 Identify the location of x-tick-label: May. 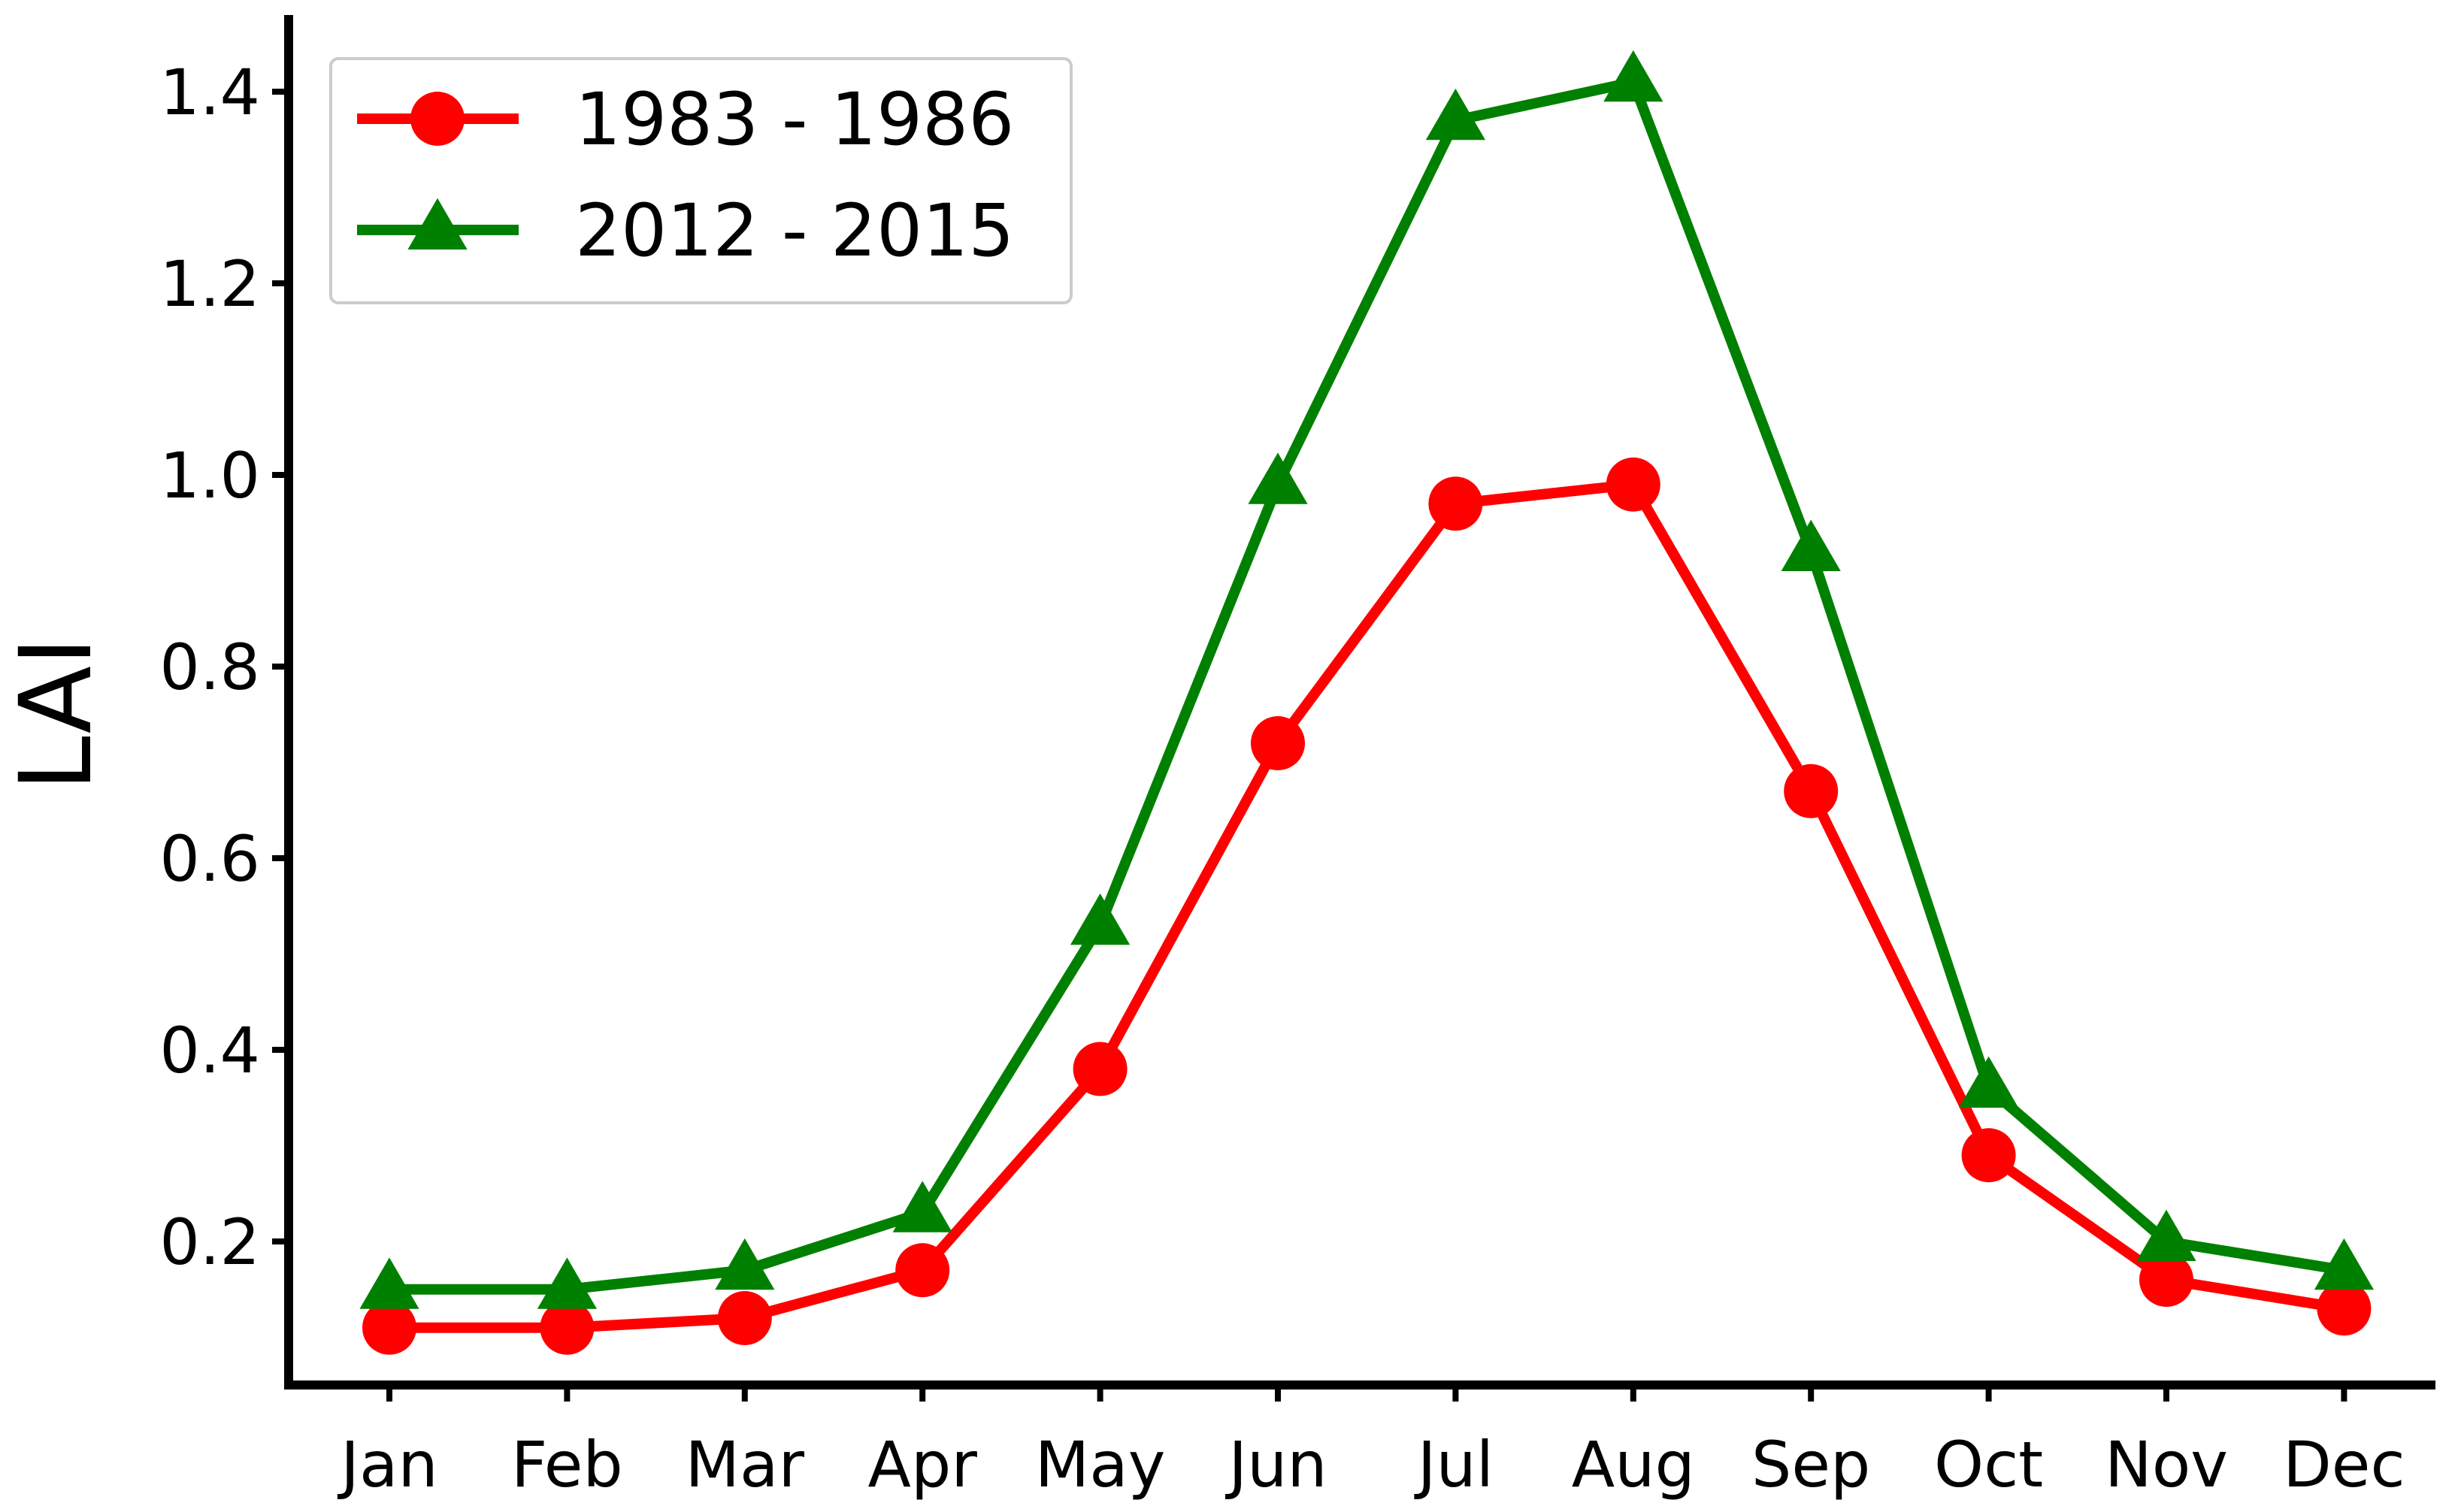
(1100, 1465).